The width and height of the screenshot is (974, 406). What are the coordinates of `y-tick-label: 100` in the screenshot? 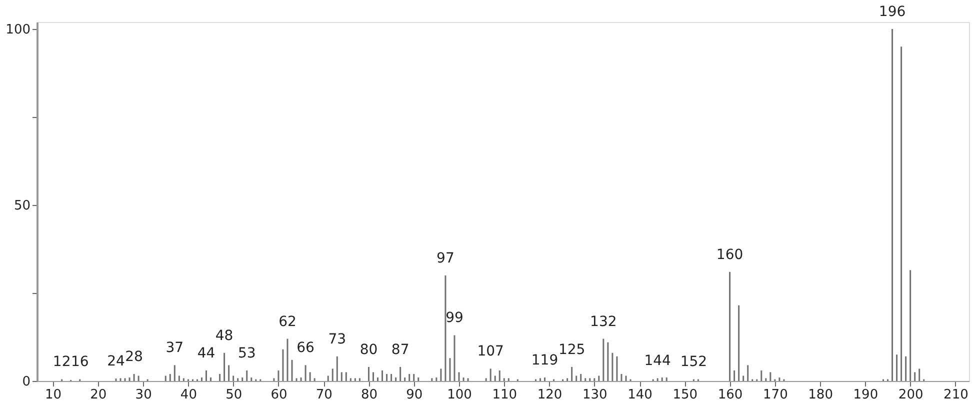 It's located at (18, 30).